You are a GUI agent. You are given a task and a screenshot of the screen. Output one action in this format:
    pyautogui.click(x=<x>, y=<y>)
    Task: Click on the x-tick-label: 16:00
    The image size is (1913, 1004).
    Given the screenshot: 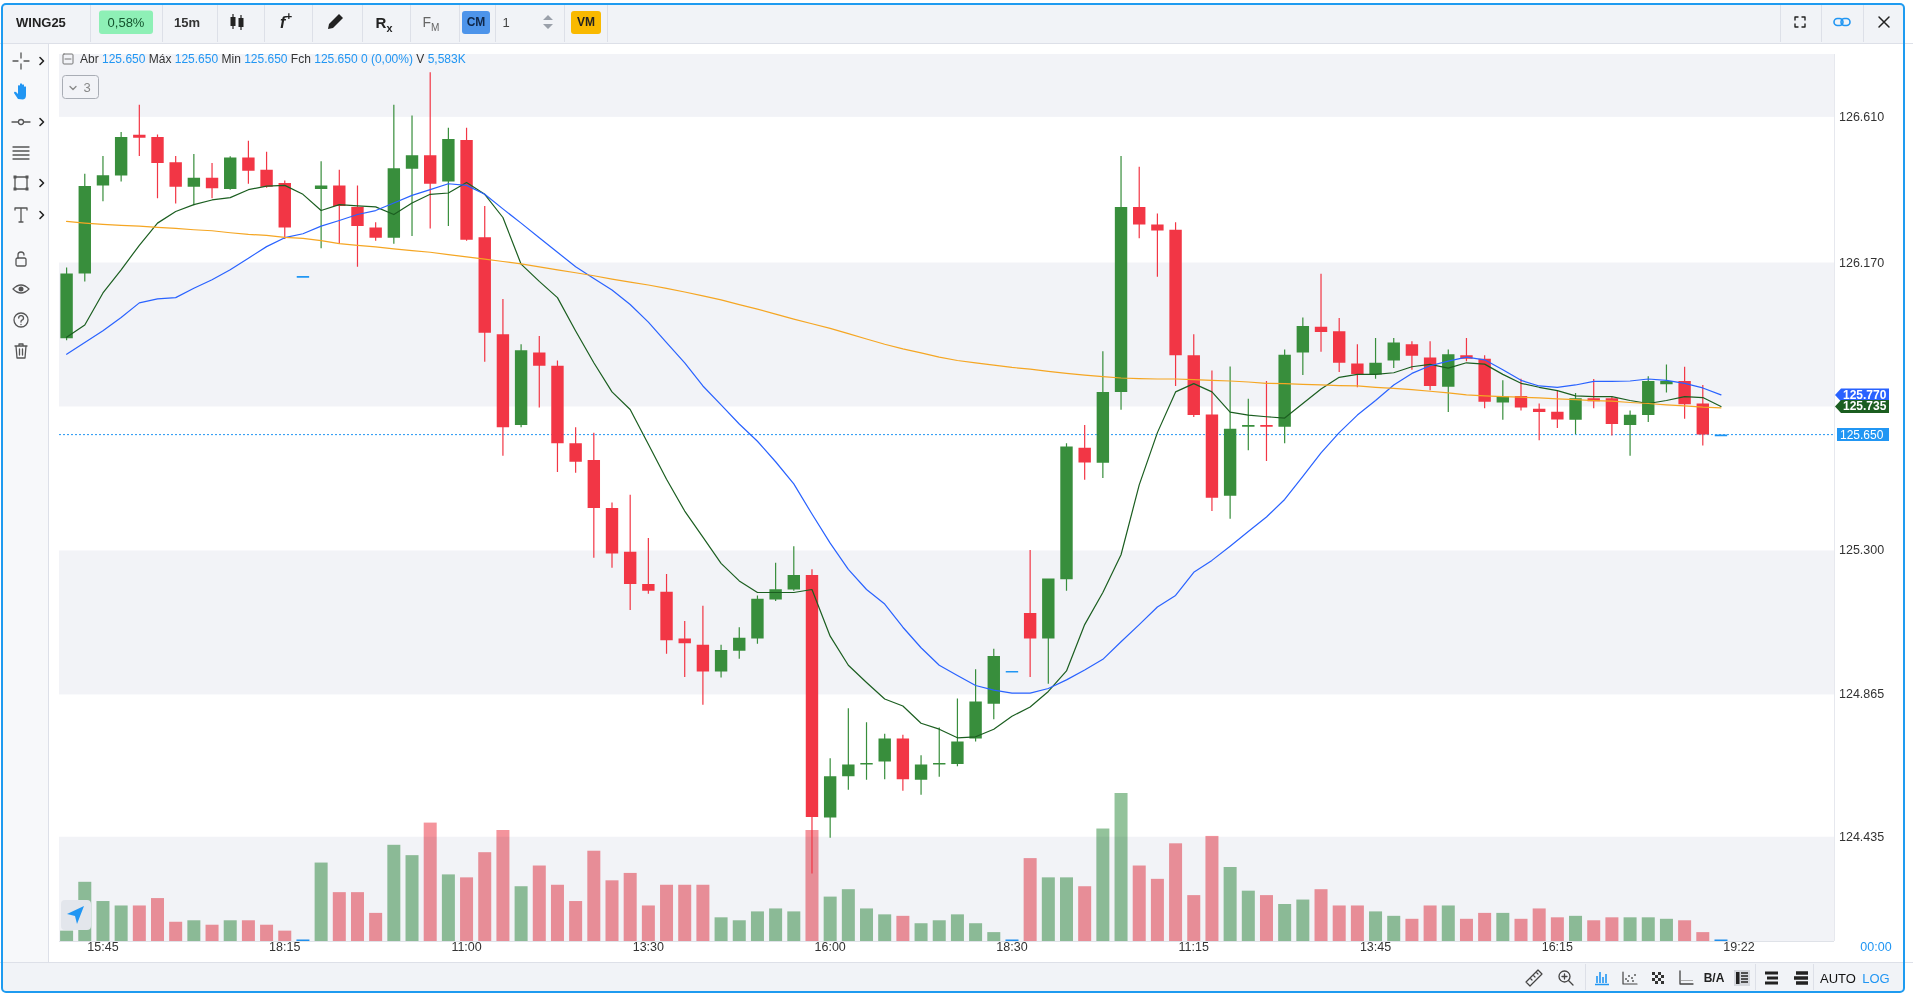 What is the action you would take?
    pyautogui.click(x=830, y=947)
    